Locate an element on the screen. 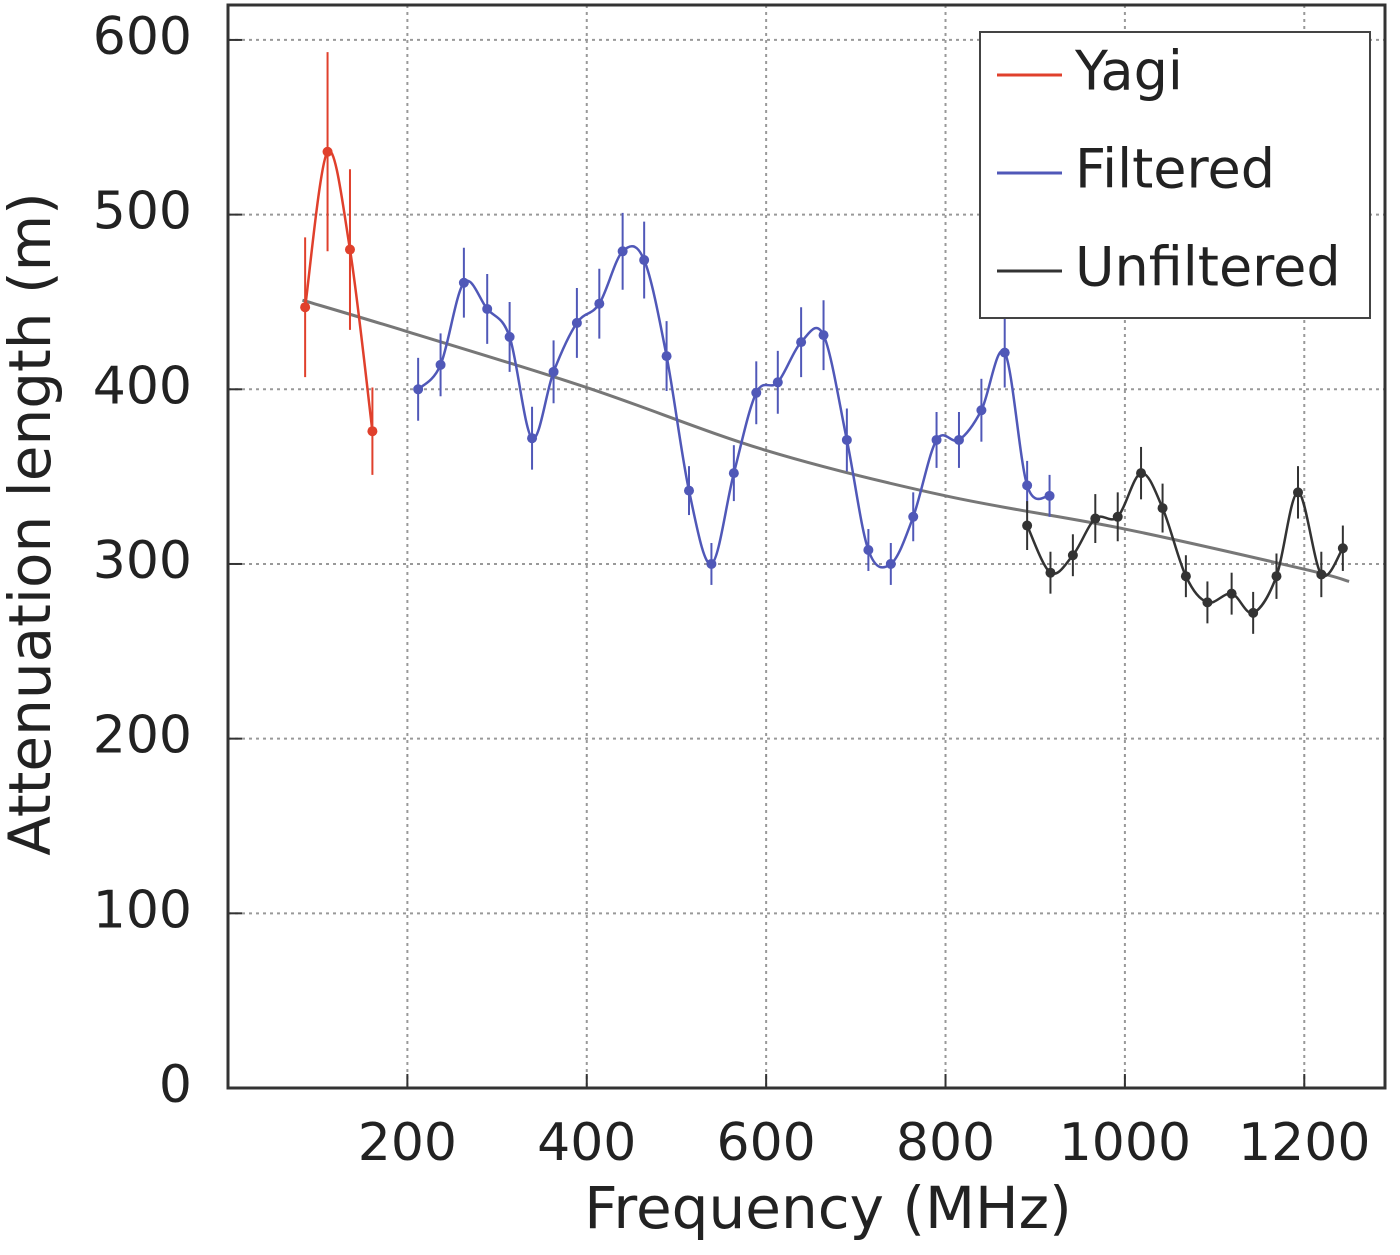 The width and height of the screenshot is (1400, 1255). y-tick-label: 400 is located at coordinates (142, 386).